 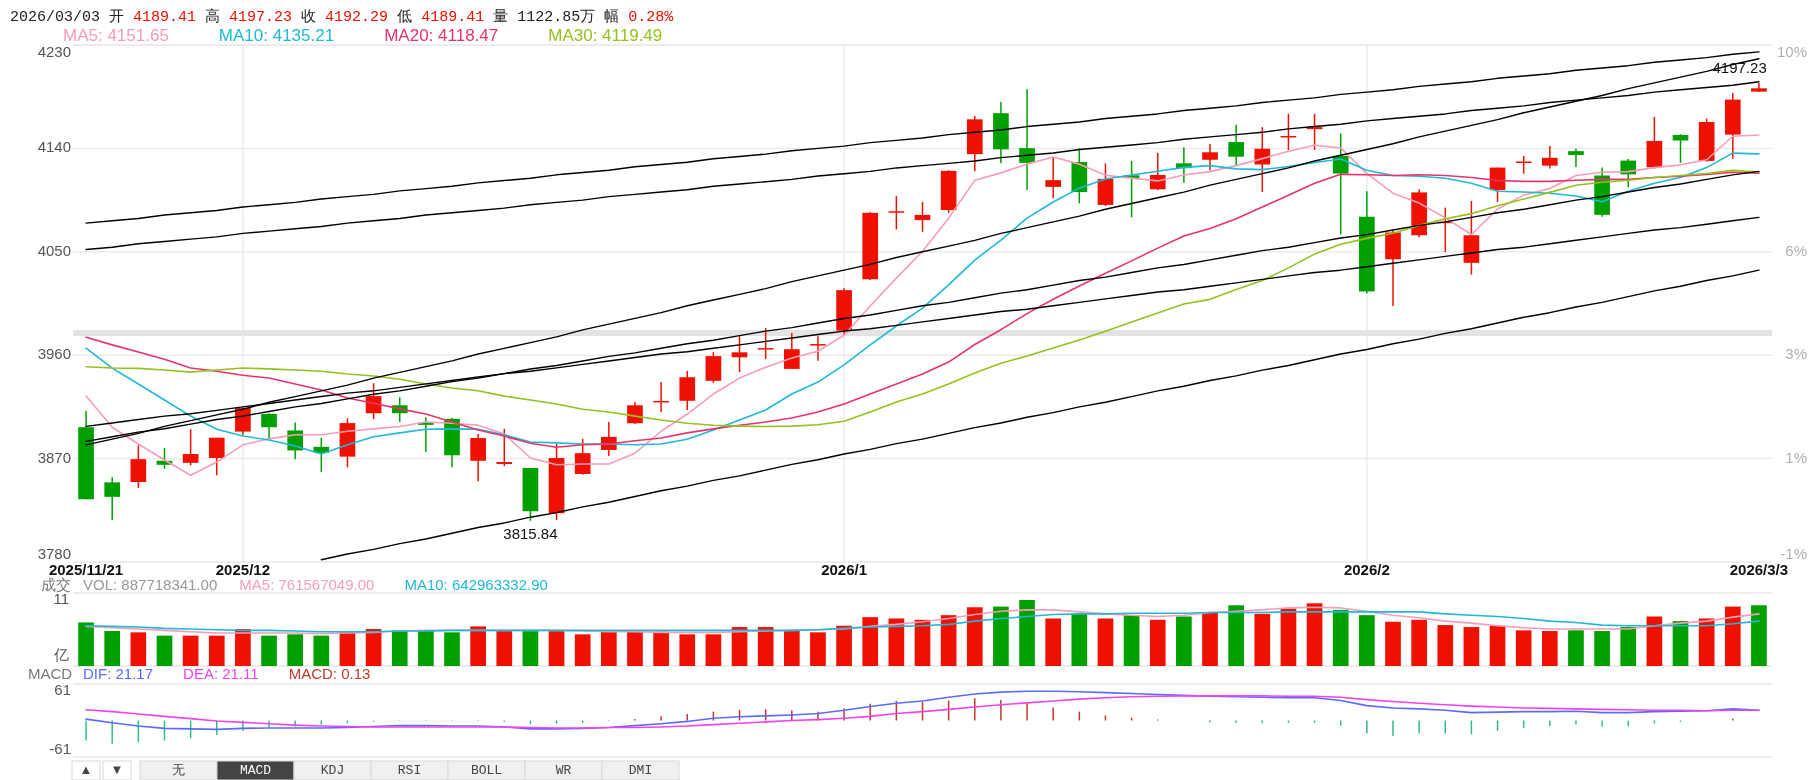 What do you see at coordinates (1796, 457) in the screenshot?
I see `text: 1%` at bounding box center [1796, 457].